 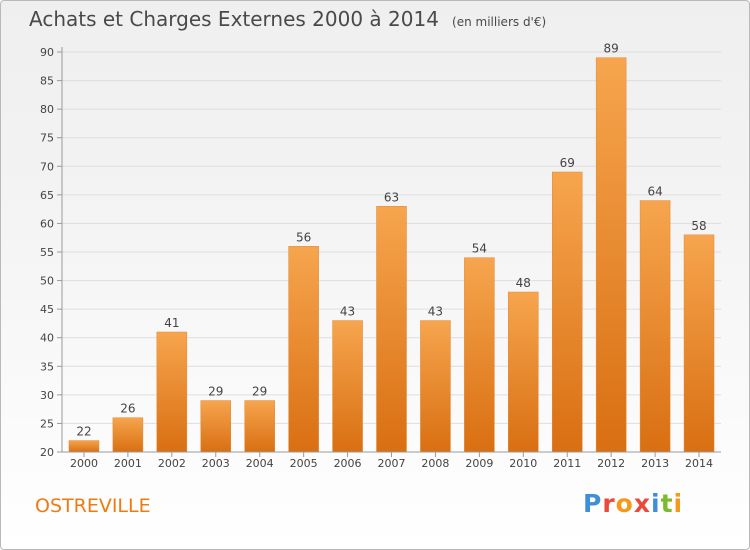 I want to click on bar-value-label: 63, so click(x=391, y=197).